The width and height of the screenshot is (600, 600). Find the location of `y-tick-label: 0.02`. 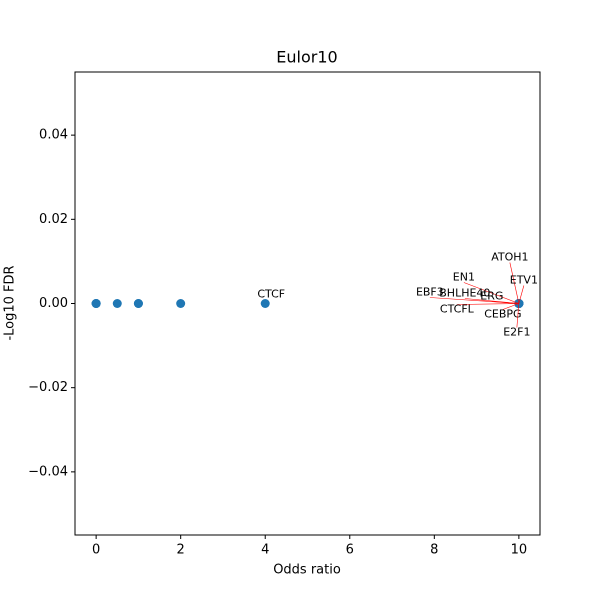

y-tick-label: 0.02 is located at coordinates (53, 219).